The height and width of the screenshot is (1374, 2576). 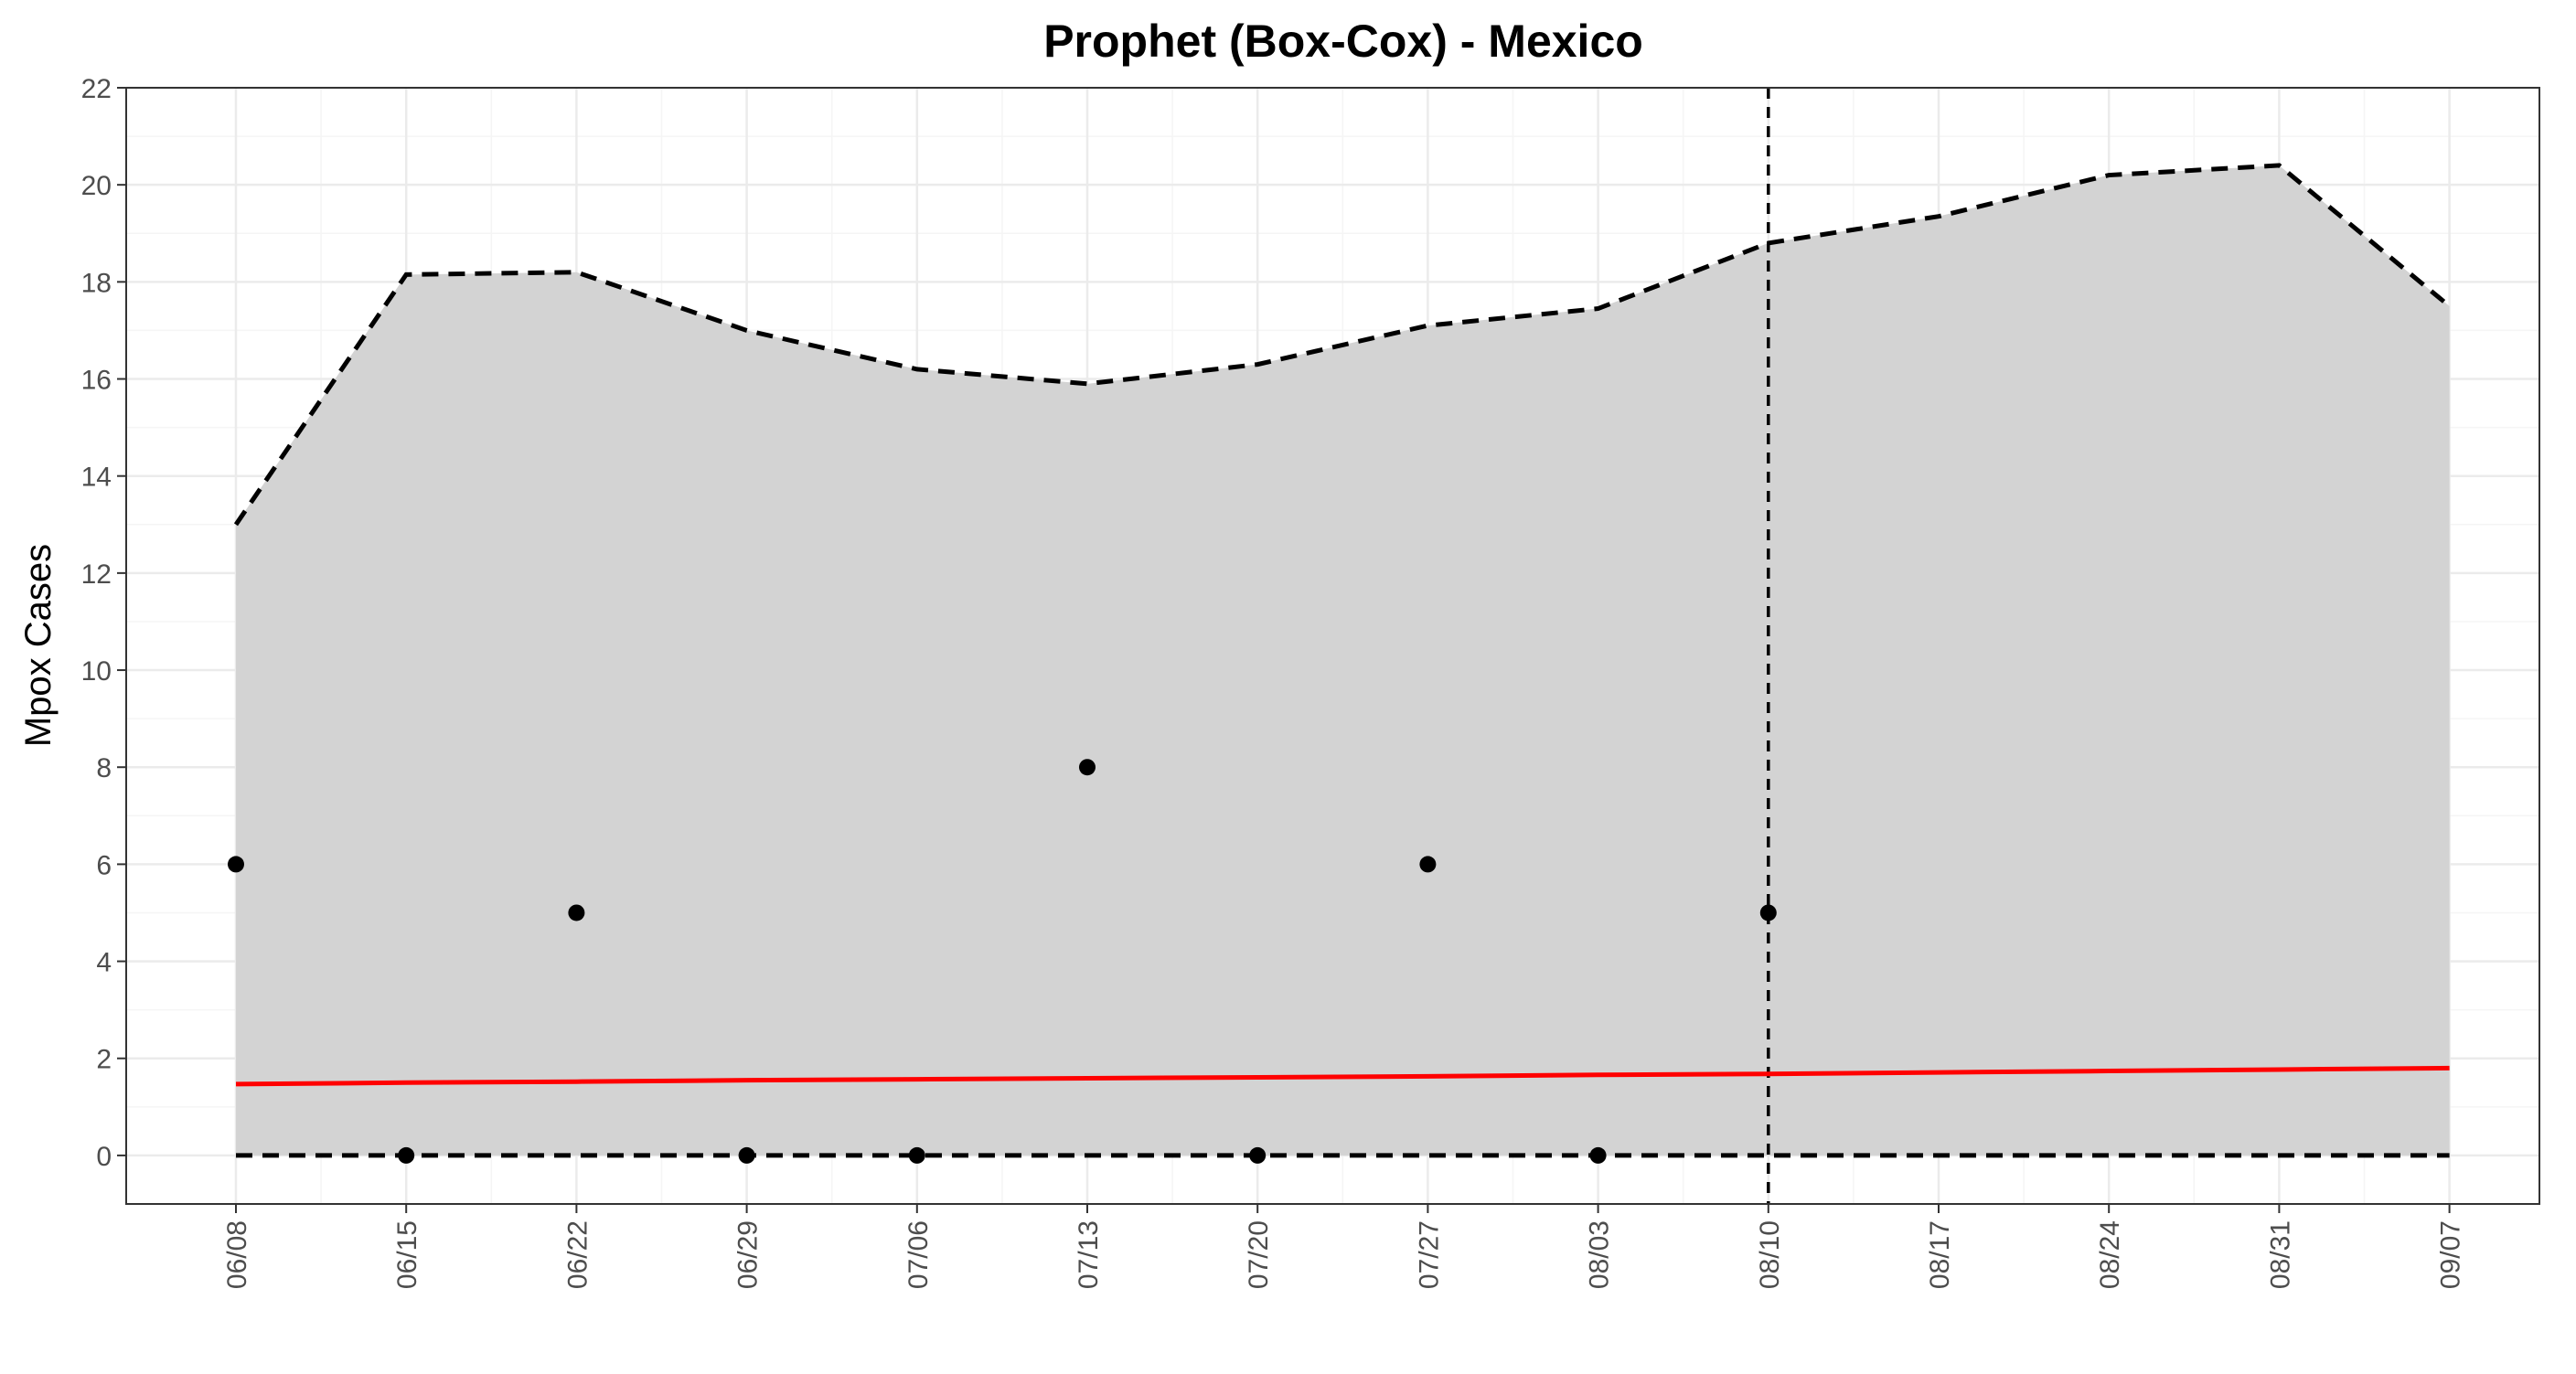 What do you see at coordinates (104, 768) in the screenshot?
I see `y-tick-label-8: 8` at bounding box center [104, 768].